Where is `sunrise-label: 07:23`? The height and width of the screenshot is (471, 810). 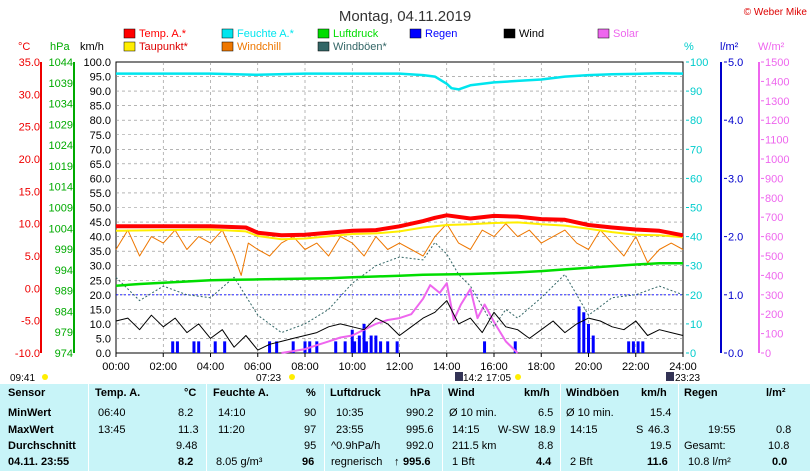 sunrise-label: 07:23 is located at coordinates (268, 378).